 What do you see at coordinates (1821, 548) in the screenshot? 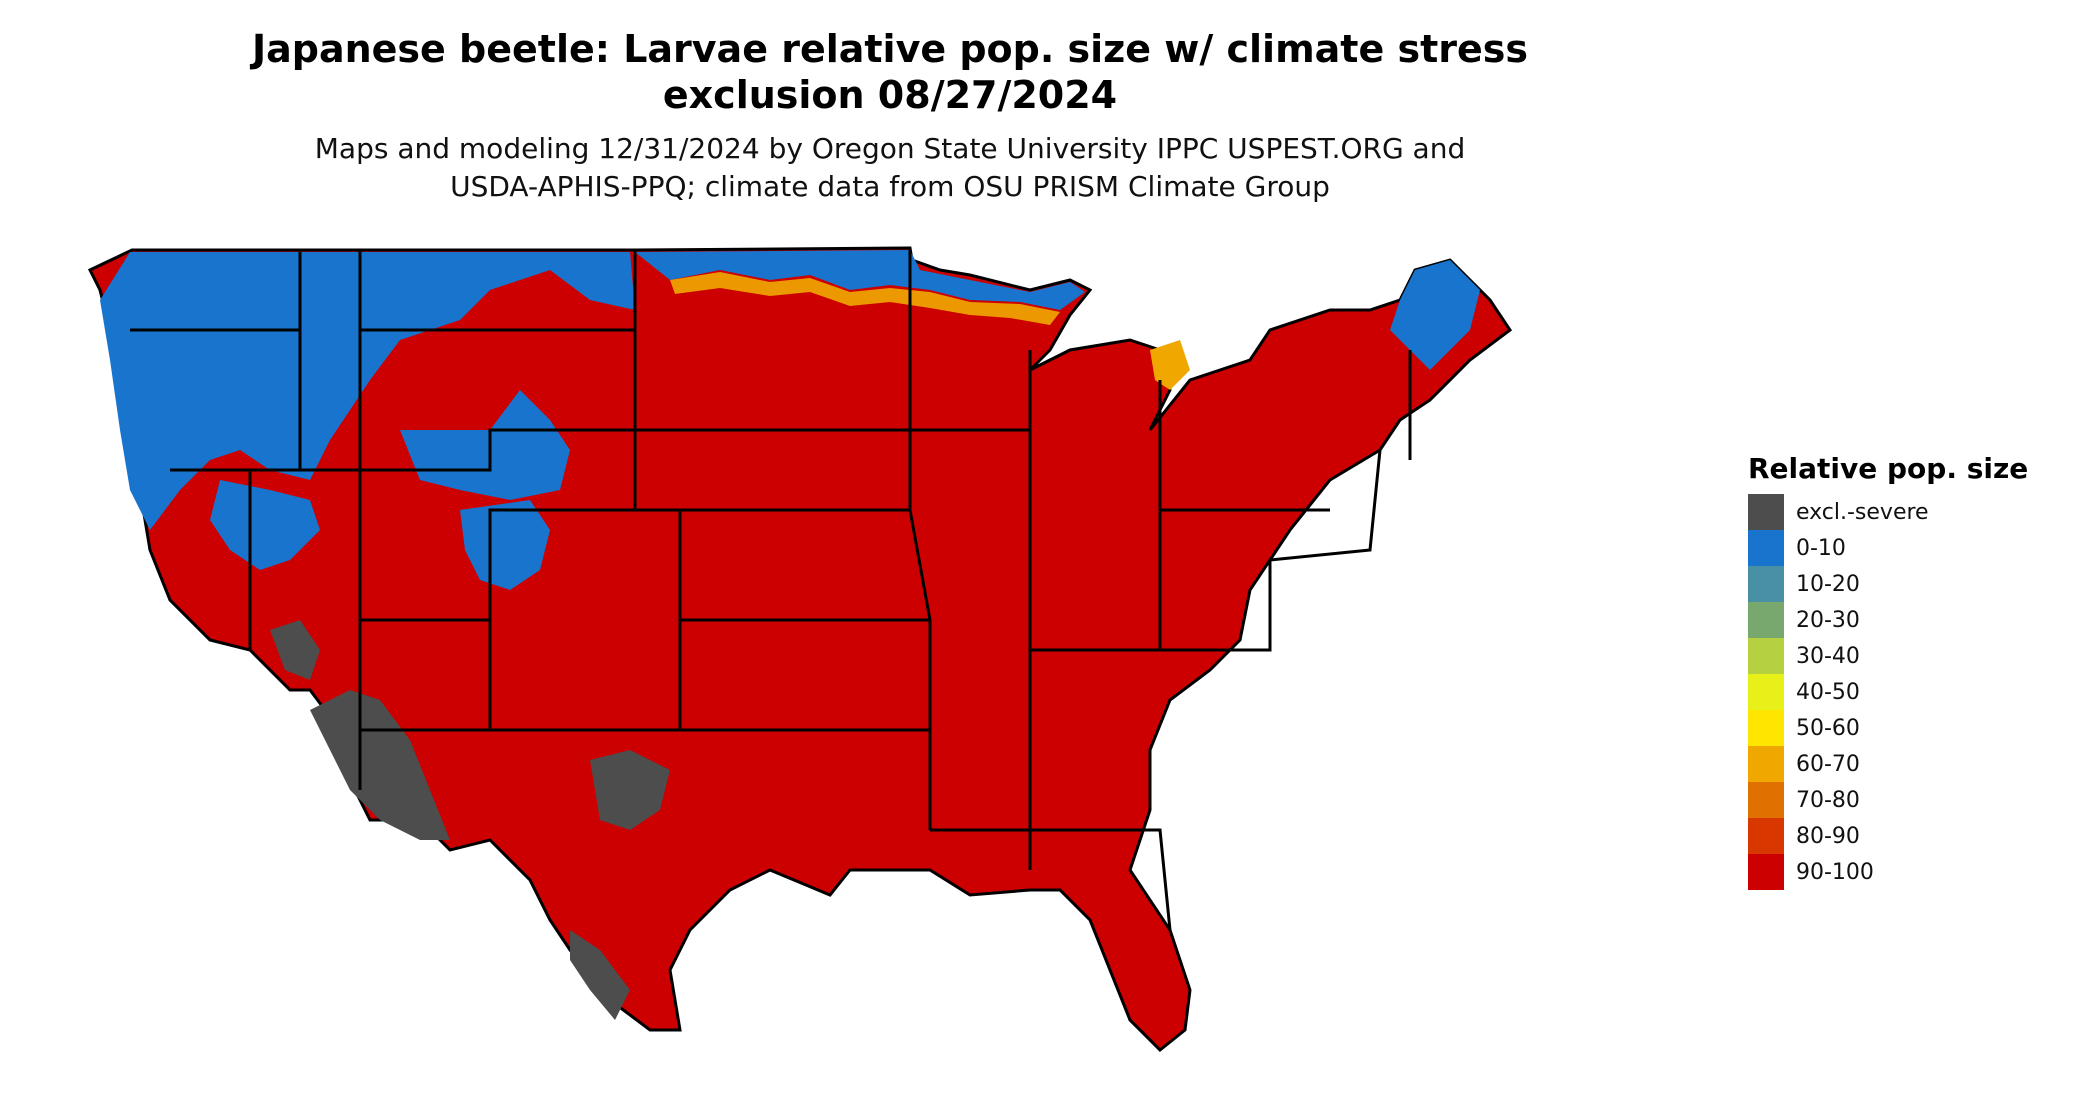
I see `legend-label: 0-10` at bounding box center [1821, 548].